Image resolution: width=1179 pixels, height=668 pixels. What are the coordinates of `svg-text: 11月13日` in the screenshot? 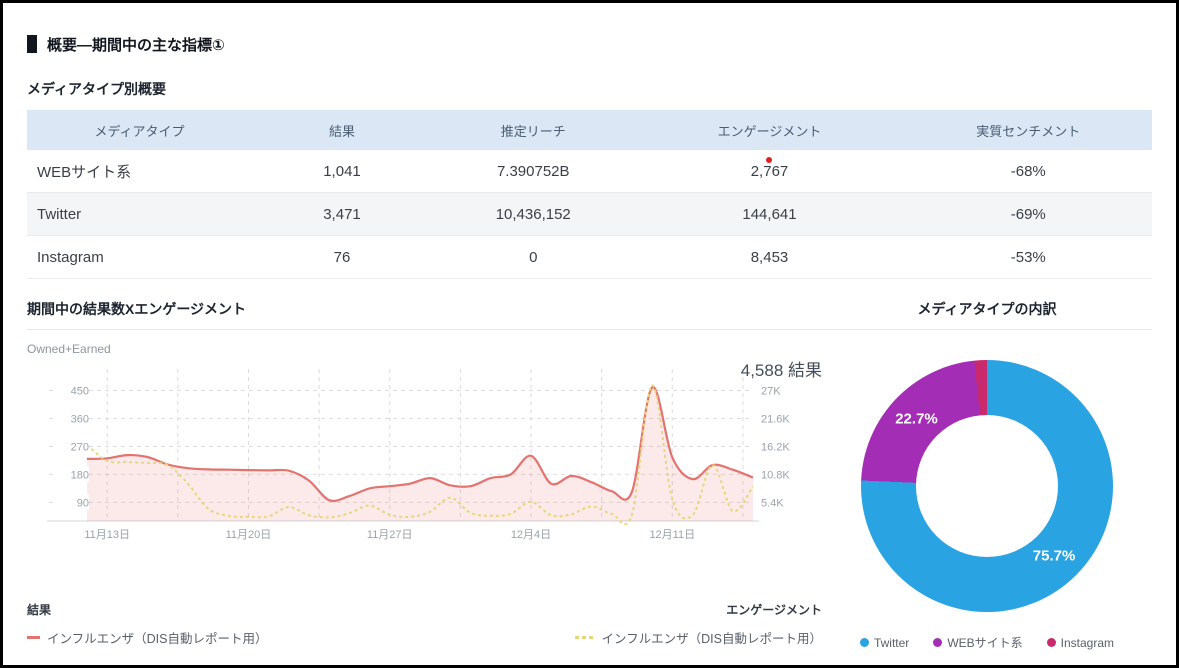 It's located at (107, 535).